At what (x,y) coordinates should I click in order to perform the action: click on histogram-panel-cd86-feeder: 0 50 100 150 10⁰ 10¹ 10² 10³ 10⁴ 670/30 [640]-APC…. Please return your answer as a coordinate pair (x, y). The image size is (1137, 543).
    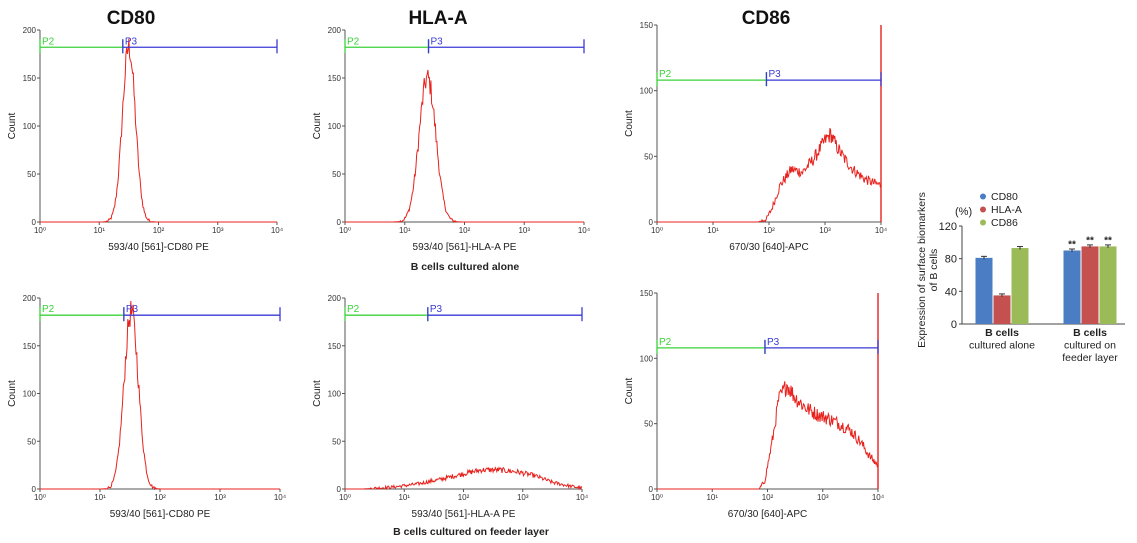
    Looking at the image, I should click on (754, 404).